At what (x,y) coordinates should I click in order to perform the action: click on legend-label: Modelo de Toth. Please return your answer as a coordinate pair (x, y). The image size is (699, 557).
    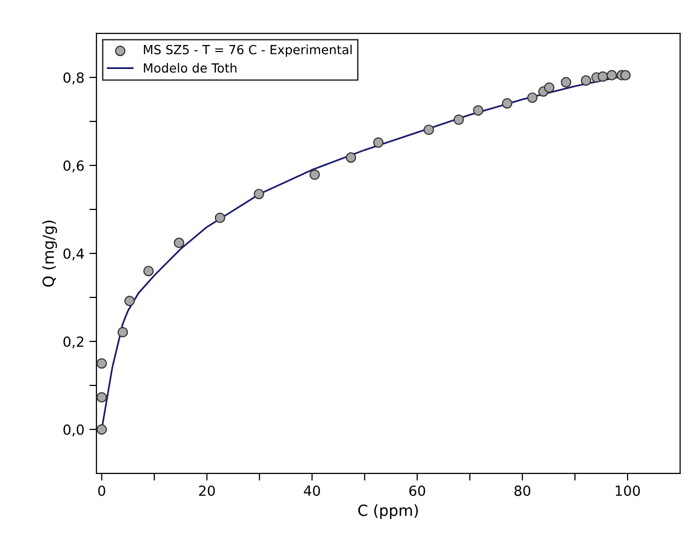
    Looking at the image, I should click on (190, 68).